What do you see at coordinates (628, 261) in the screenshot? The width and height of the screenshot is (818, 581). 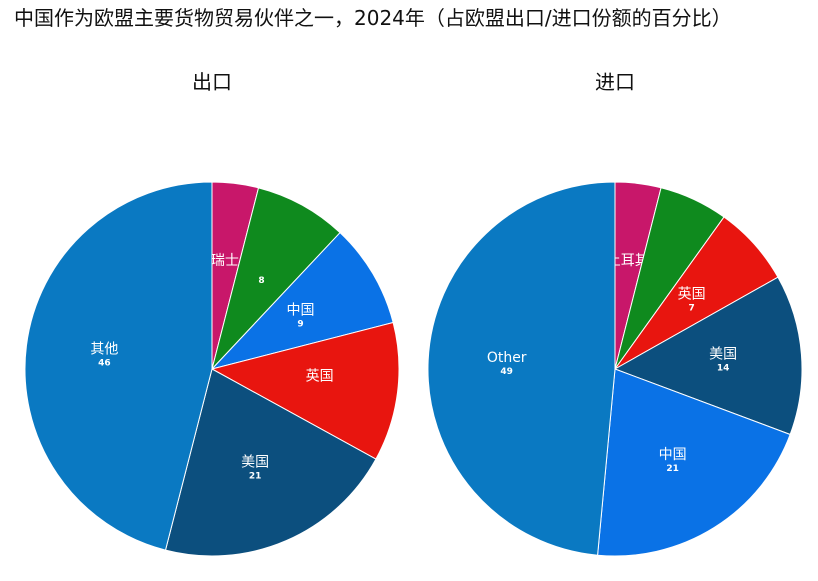 I see `slice-label: 土耳其` at bounding box center [628, 261].